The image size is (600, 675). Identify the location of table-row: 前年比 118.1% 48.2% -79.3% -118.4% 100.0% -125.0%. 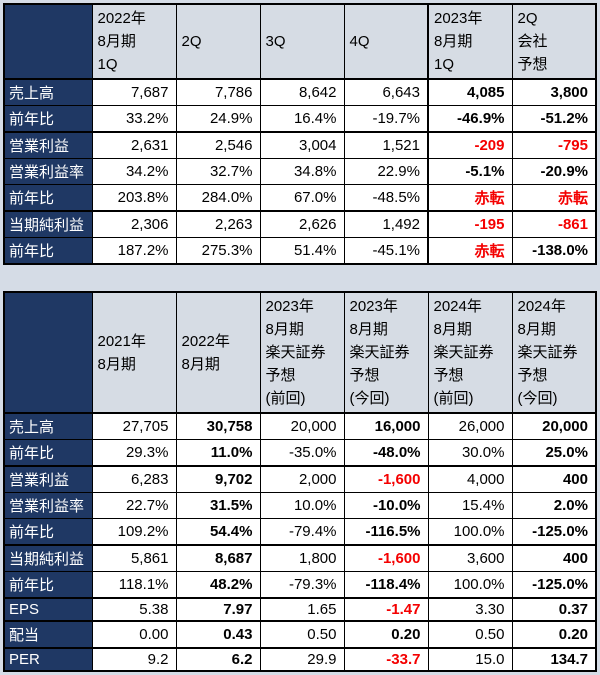
(300, 585).